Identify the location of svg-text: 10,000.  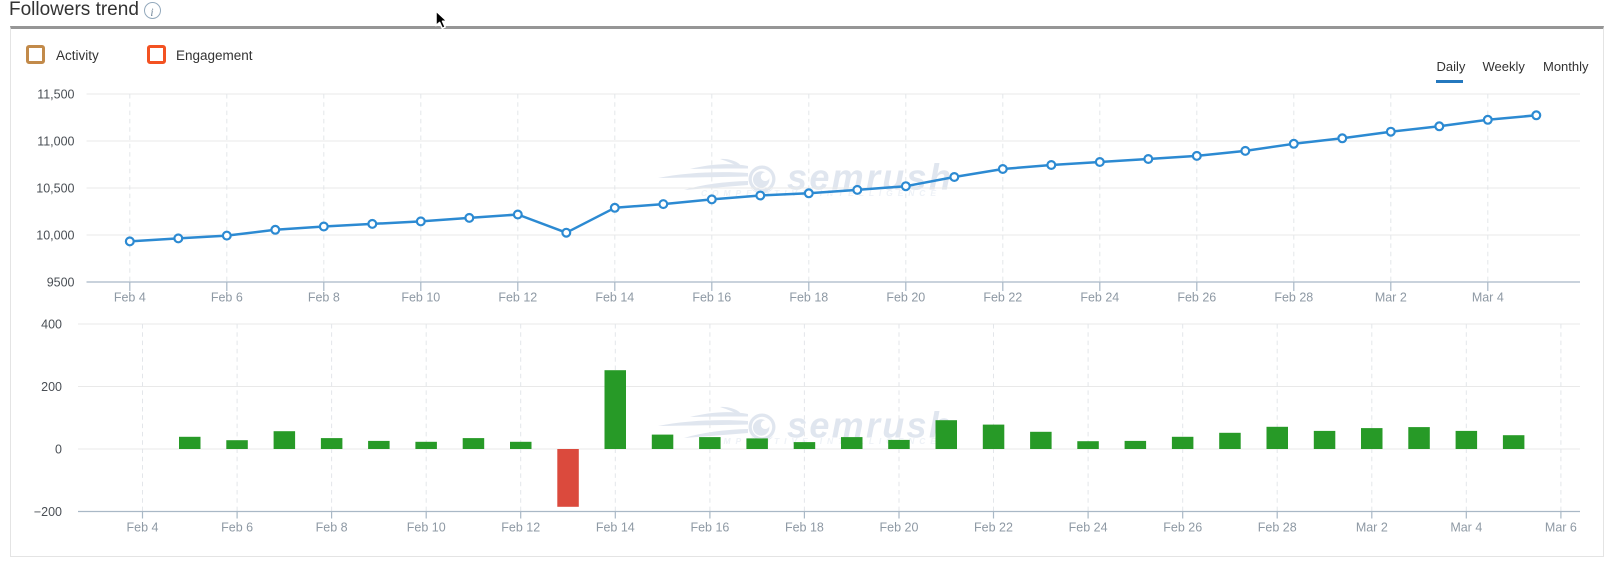
(55, 236).